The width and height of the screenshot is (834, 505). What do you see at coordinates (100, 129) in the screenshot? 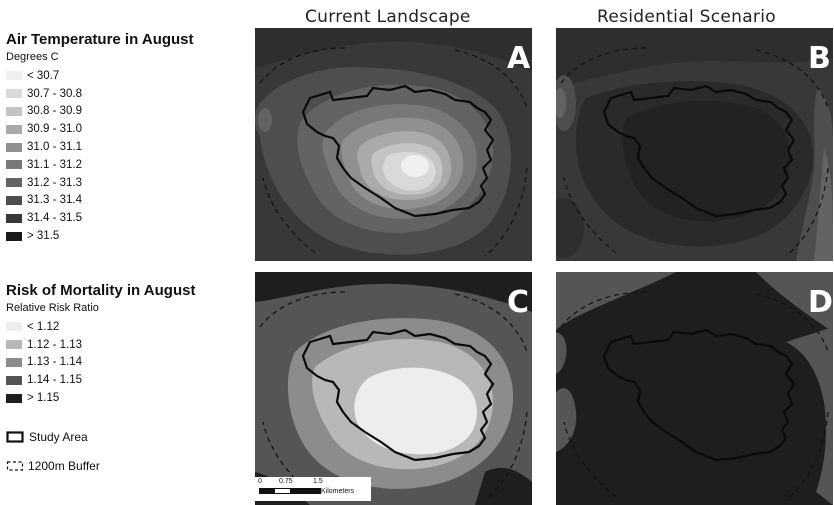
I see `temperature-class-3: 30.9 - 31.0` at bounding box center [100, 129].